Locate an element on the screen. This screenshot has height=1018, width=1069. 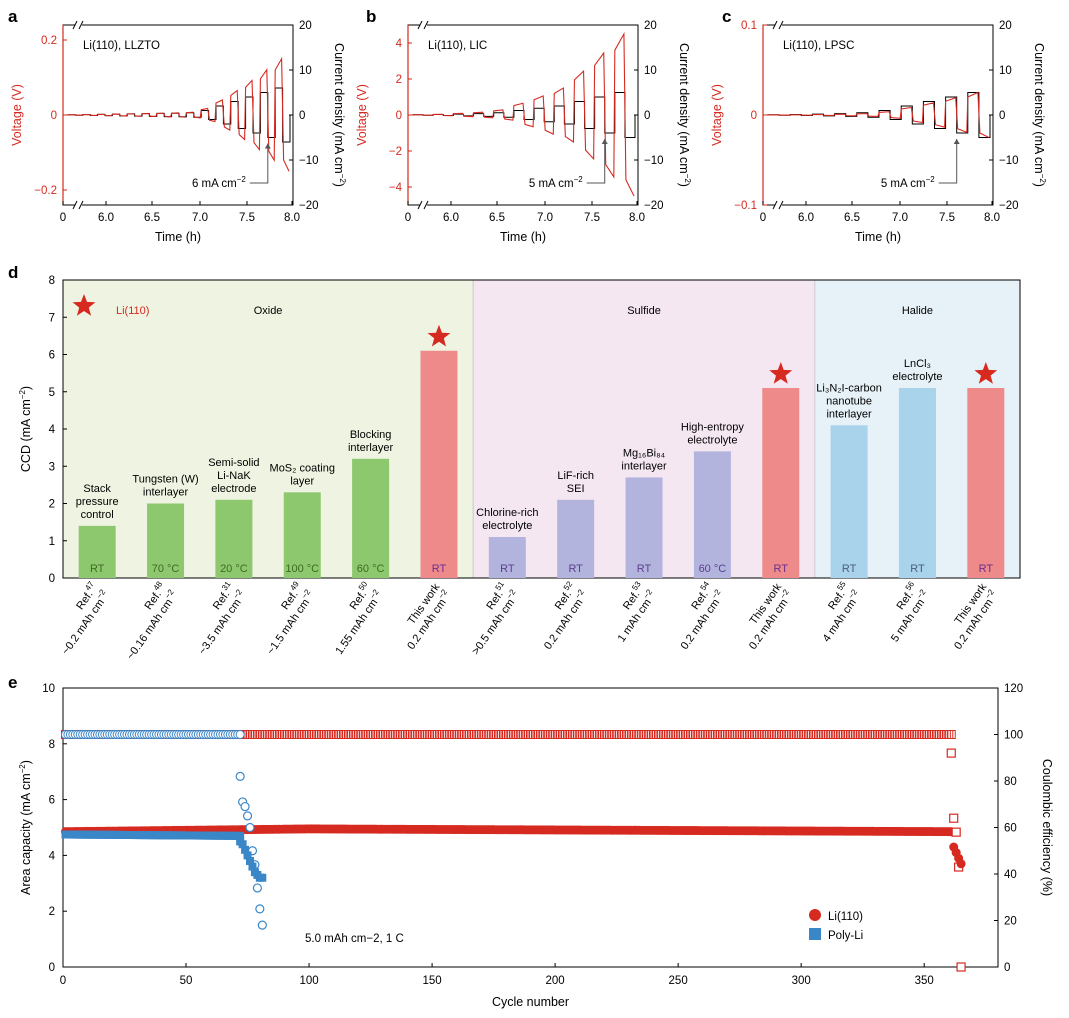
panel-b-ylabel-left: Voltage (V) is located at coordinates (362, 115).